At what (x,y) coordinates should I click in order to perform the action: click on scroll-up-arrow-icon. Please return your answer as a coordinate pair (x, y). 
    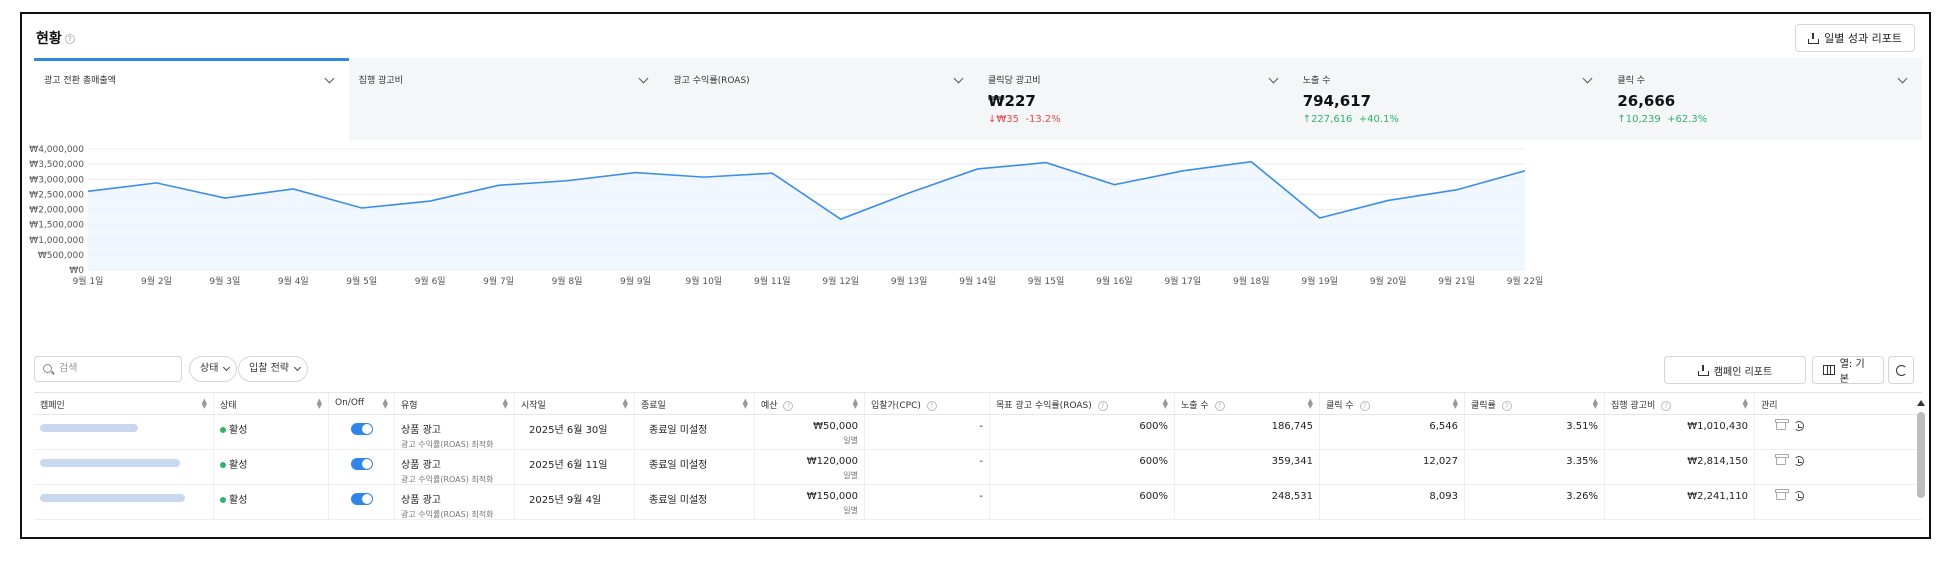
    Looking at the image, I should click on (1921, 403).